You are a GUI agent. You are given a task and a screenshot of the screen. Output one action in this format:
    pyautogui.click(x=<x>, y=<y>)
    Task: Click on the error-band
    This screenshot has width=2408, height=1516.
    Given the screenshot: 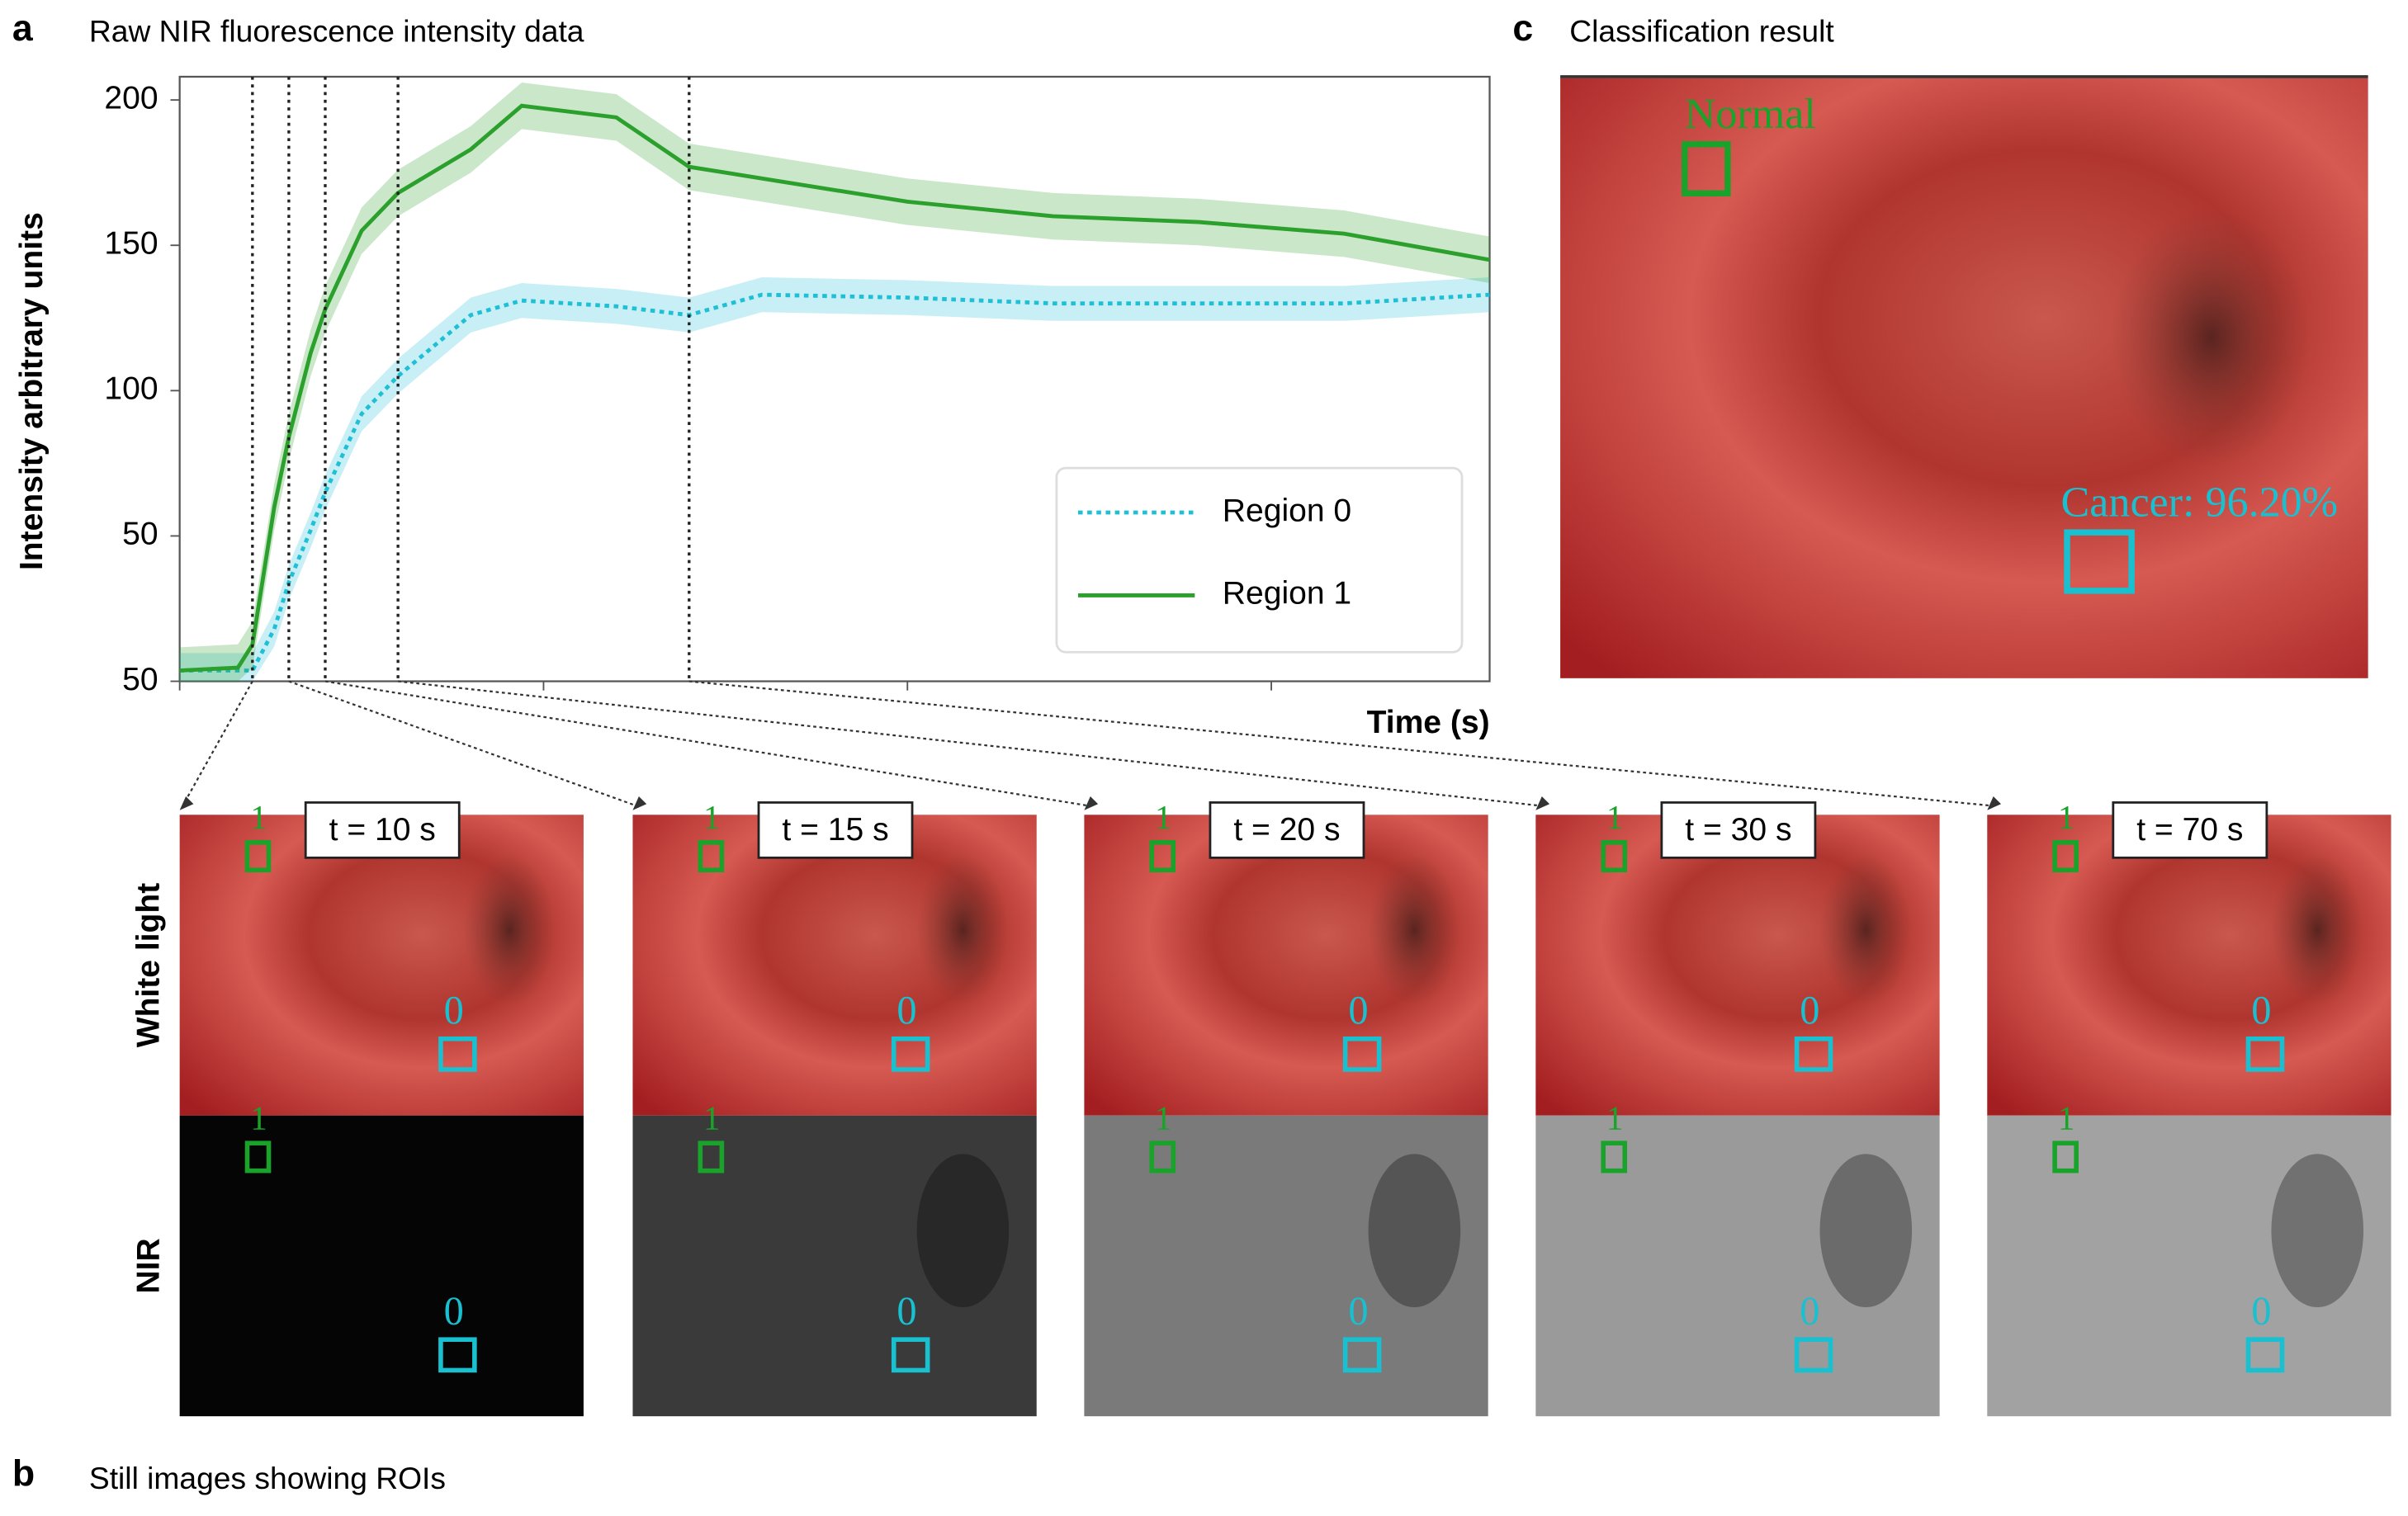 What is the action you would take?
    pyautogui.click(x=834, y=479)
    